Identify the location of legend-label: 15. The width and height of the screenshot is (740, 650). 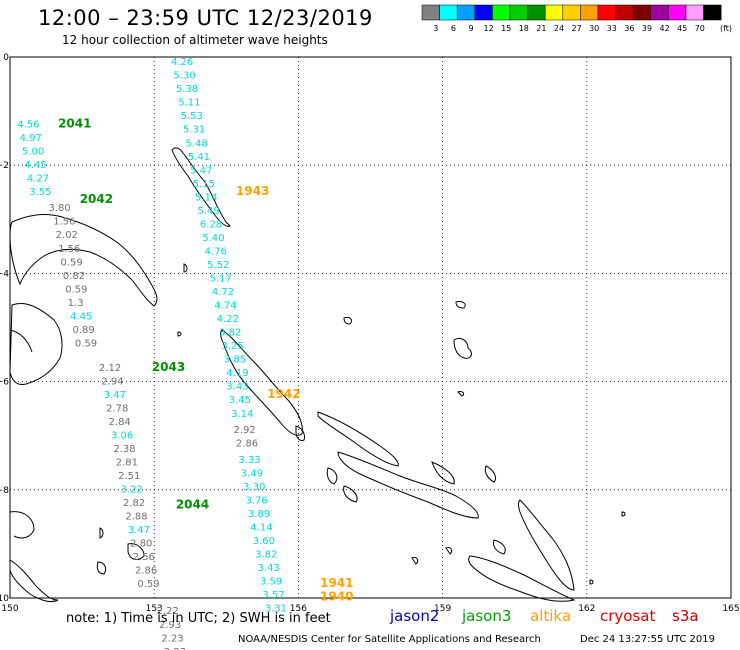
(506, 28).